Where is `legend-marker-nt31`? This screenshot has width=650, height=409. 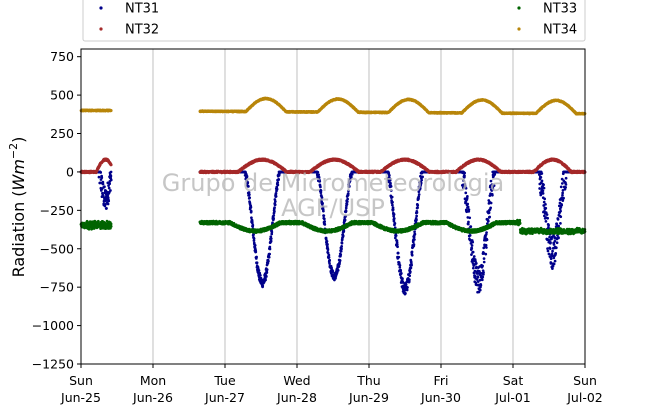
legend-marker-nt31 is located at coordinates (101, 8).